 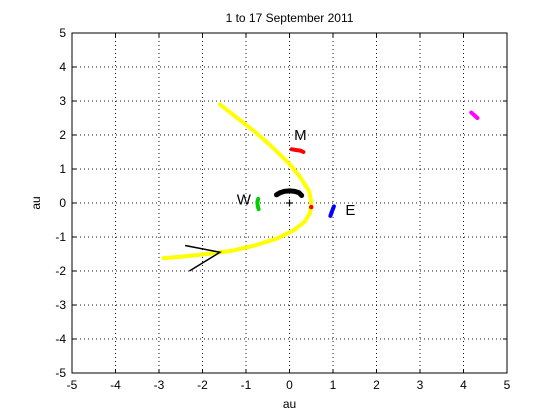 I want to click on y-tick-label: -3, so click(x=60, y=305).